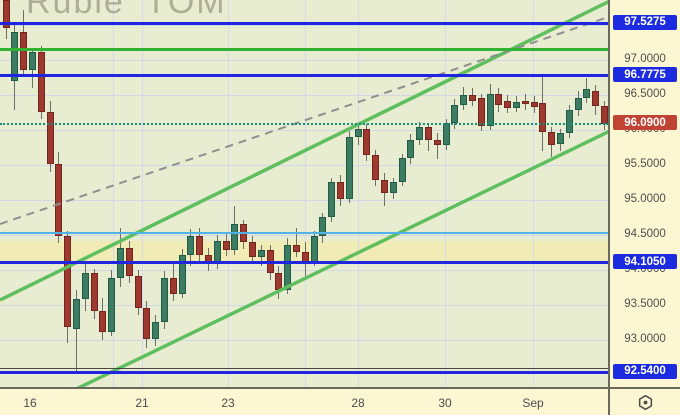 This screenshot has width=680, height=415. I want to click on price-tick-label: 93.0000, so click(645, 338).